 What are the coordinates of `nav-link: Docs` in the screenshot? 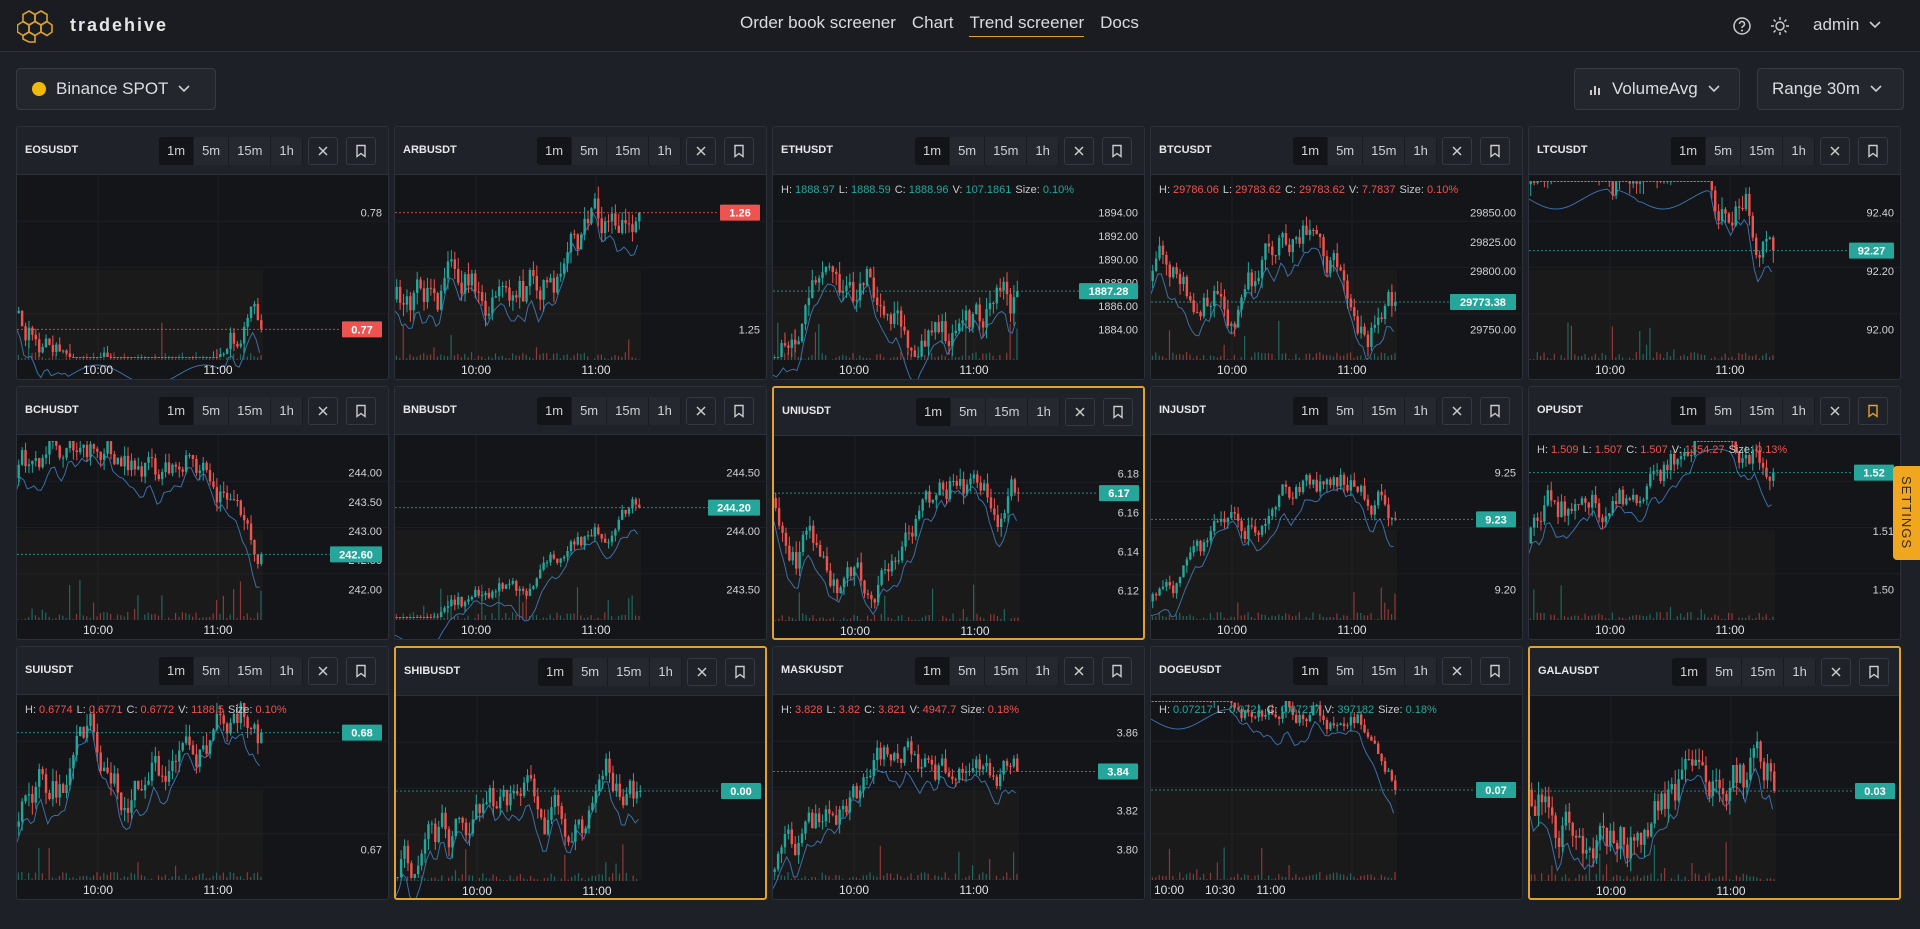 It's located at (1119, 22).